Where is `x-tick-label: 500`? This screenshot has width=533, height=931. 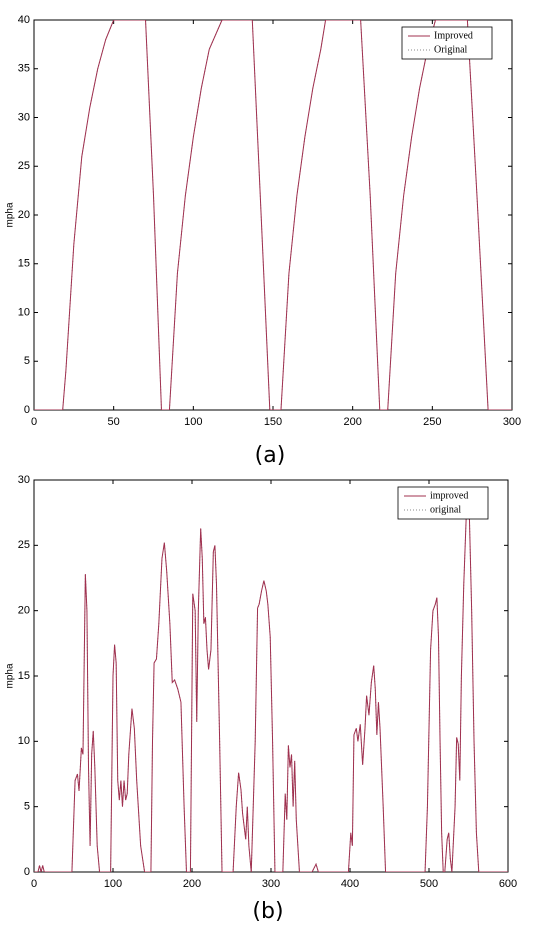
x-tick-label: 500 is located at coordinates (429, 884).